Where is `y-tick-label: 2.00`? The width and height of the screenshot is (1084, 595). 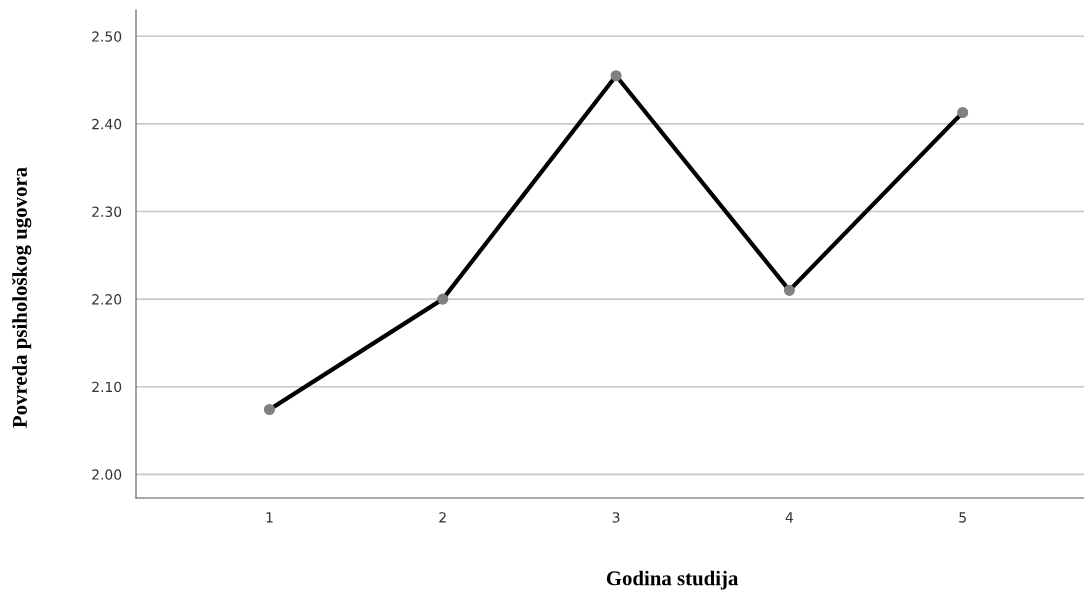
y-tick-label: 2.00 is located at coordinates (107, 474).